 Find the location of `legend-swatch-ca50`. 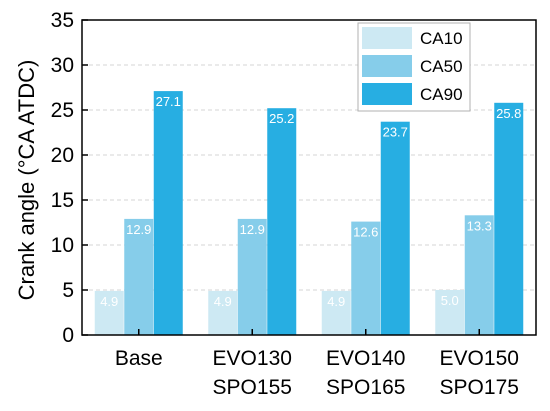

legend-swatch-ca50 is located at coordinates (387, 66).